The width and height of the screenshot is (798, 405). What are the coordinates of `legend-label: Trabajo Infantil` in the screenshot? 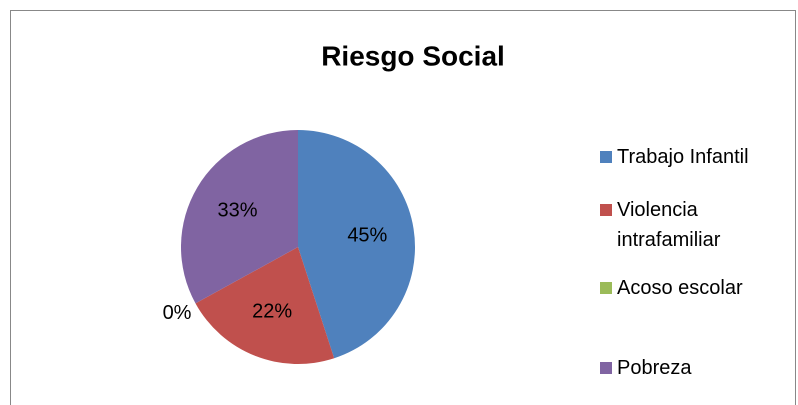 It's located at (683, 157).